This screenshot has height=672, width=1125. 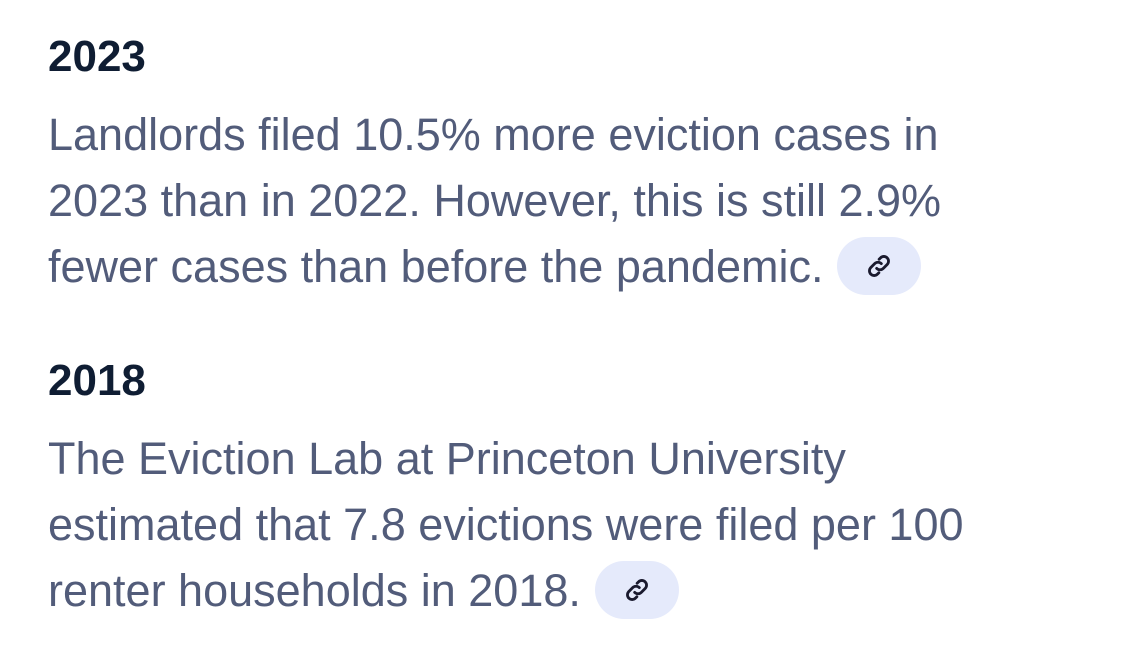 I want to click on text: renter households in 2018., so click(x=314, y=590).